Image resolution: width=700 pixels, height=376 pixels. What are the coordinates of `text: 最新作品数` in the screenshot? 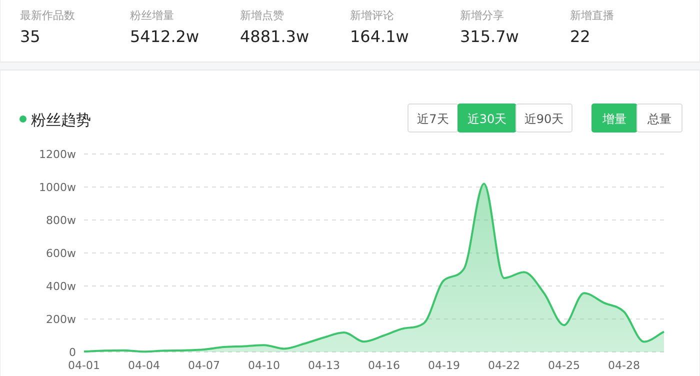 It's located at (47, 15).